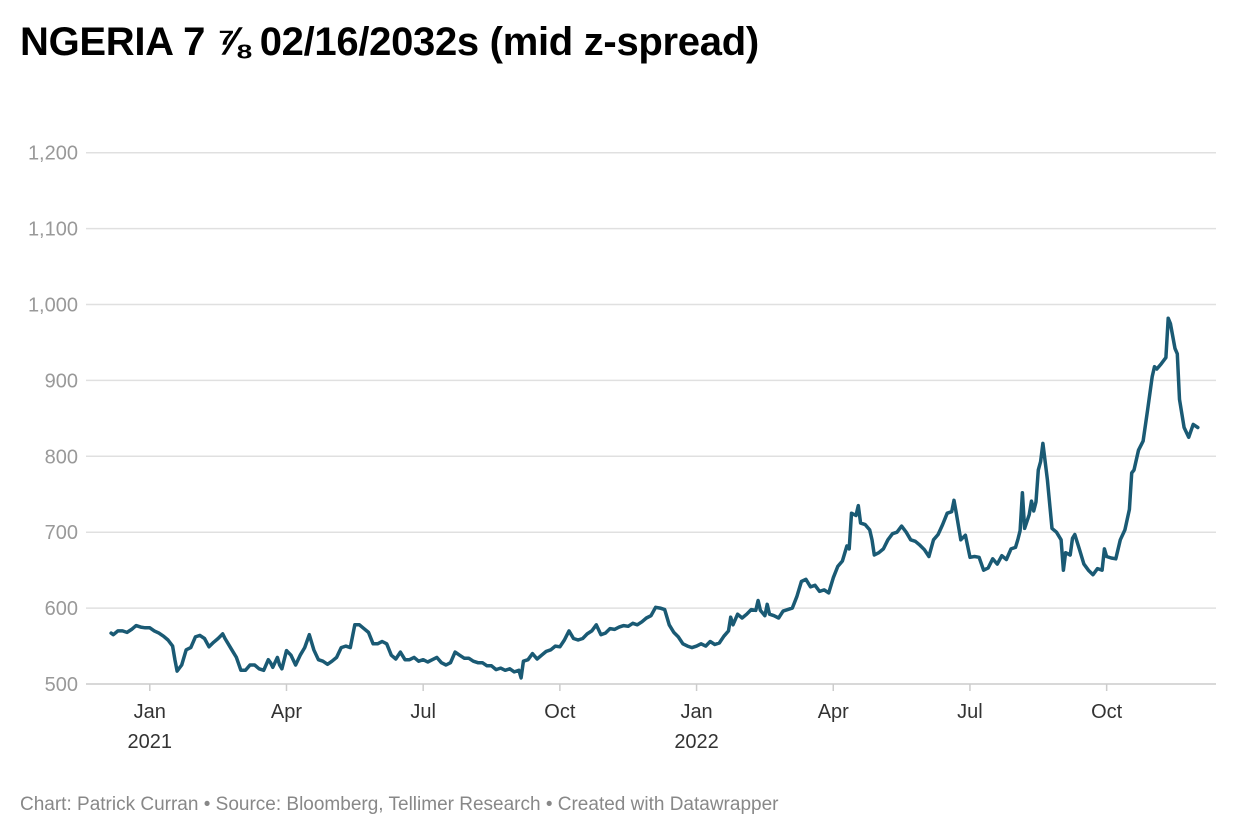  What do you see at coordinates (389, 42) in the screenshot?
I see `chart-title: NGERIA 7 ⅞ 02/16/2032s (mid z-spread)` at bounding box center [389, 42].